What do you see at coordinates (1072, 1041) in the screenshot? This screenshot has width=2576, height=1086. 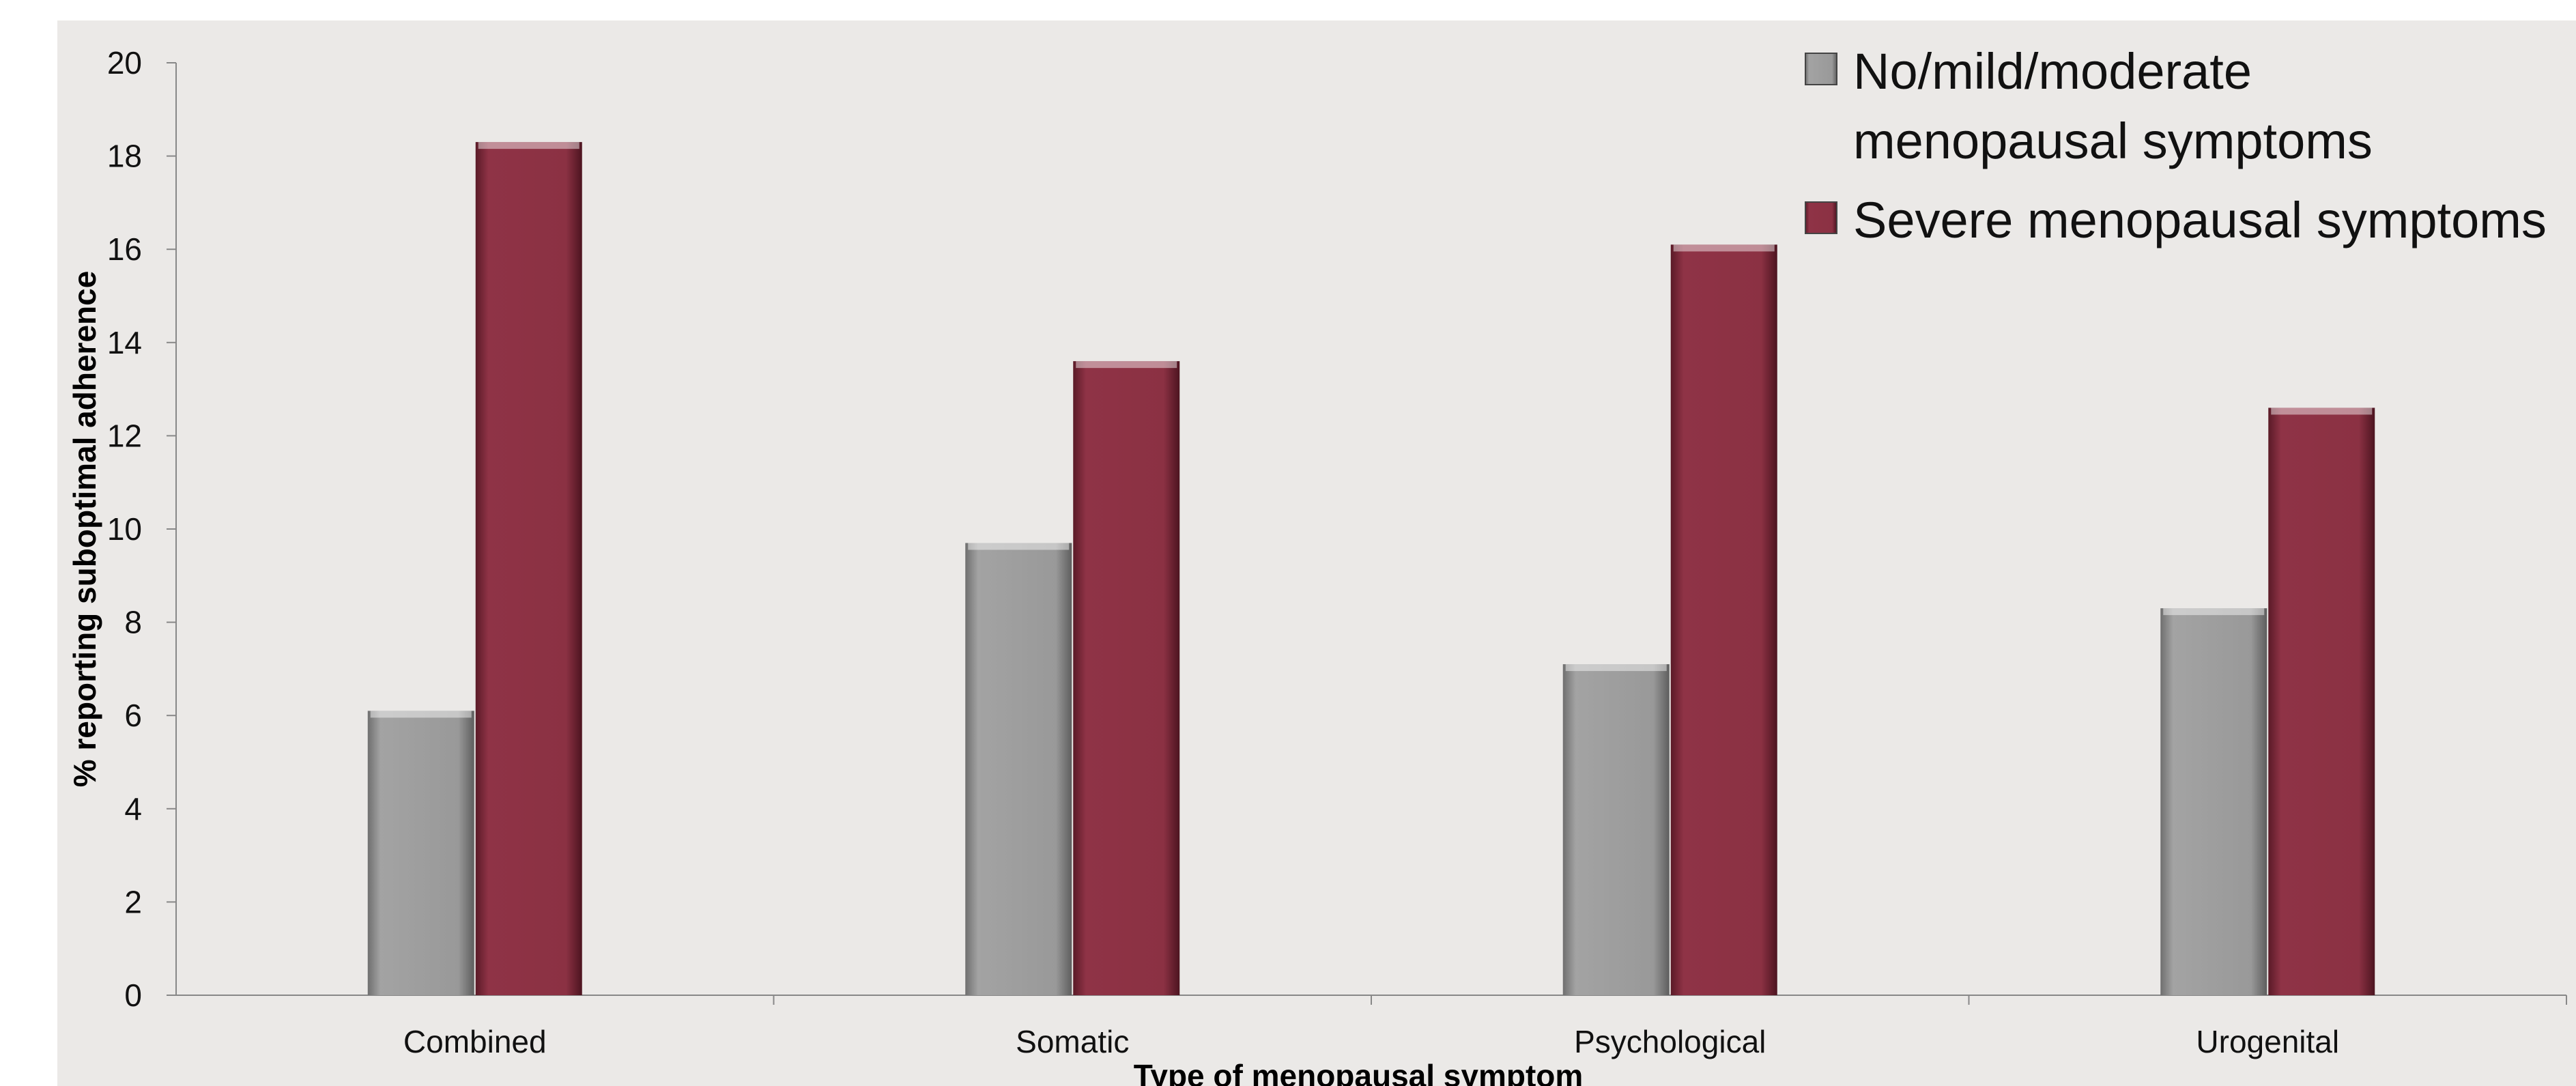 I see `x-tick-label: Somatic` at bounding box center [1072, 1041].